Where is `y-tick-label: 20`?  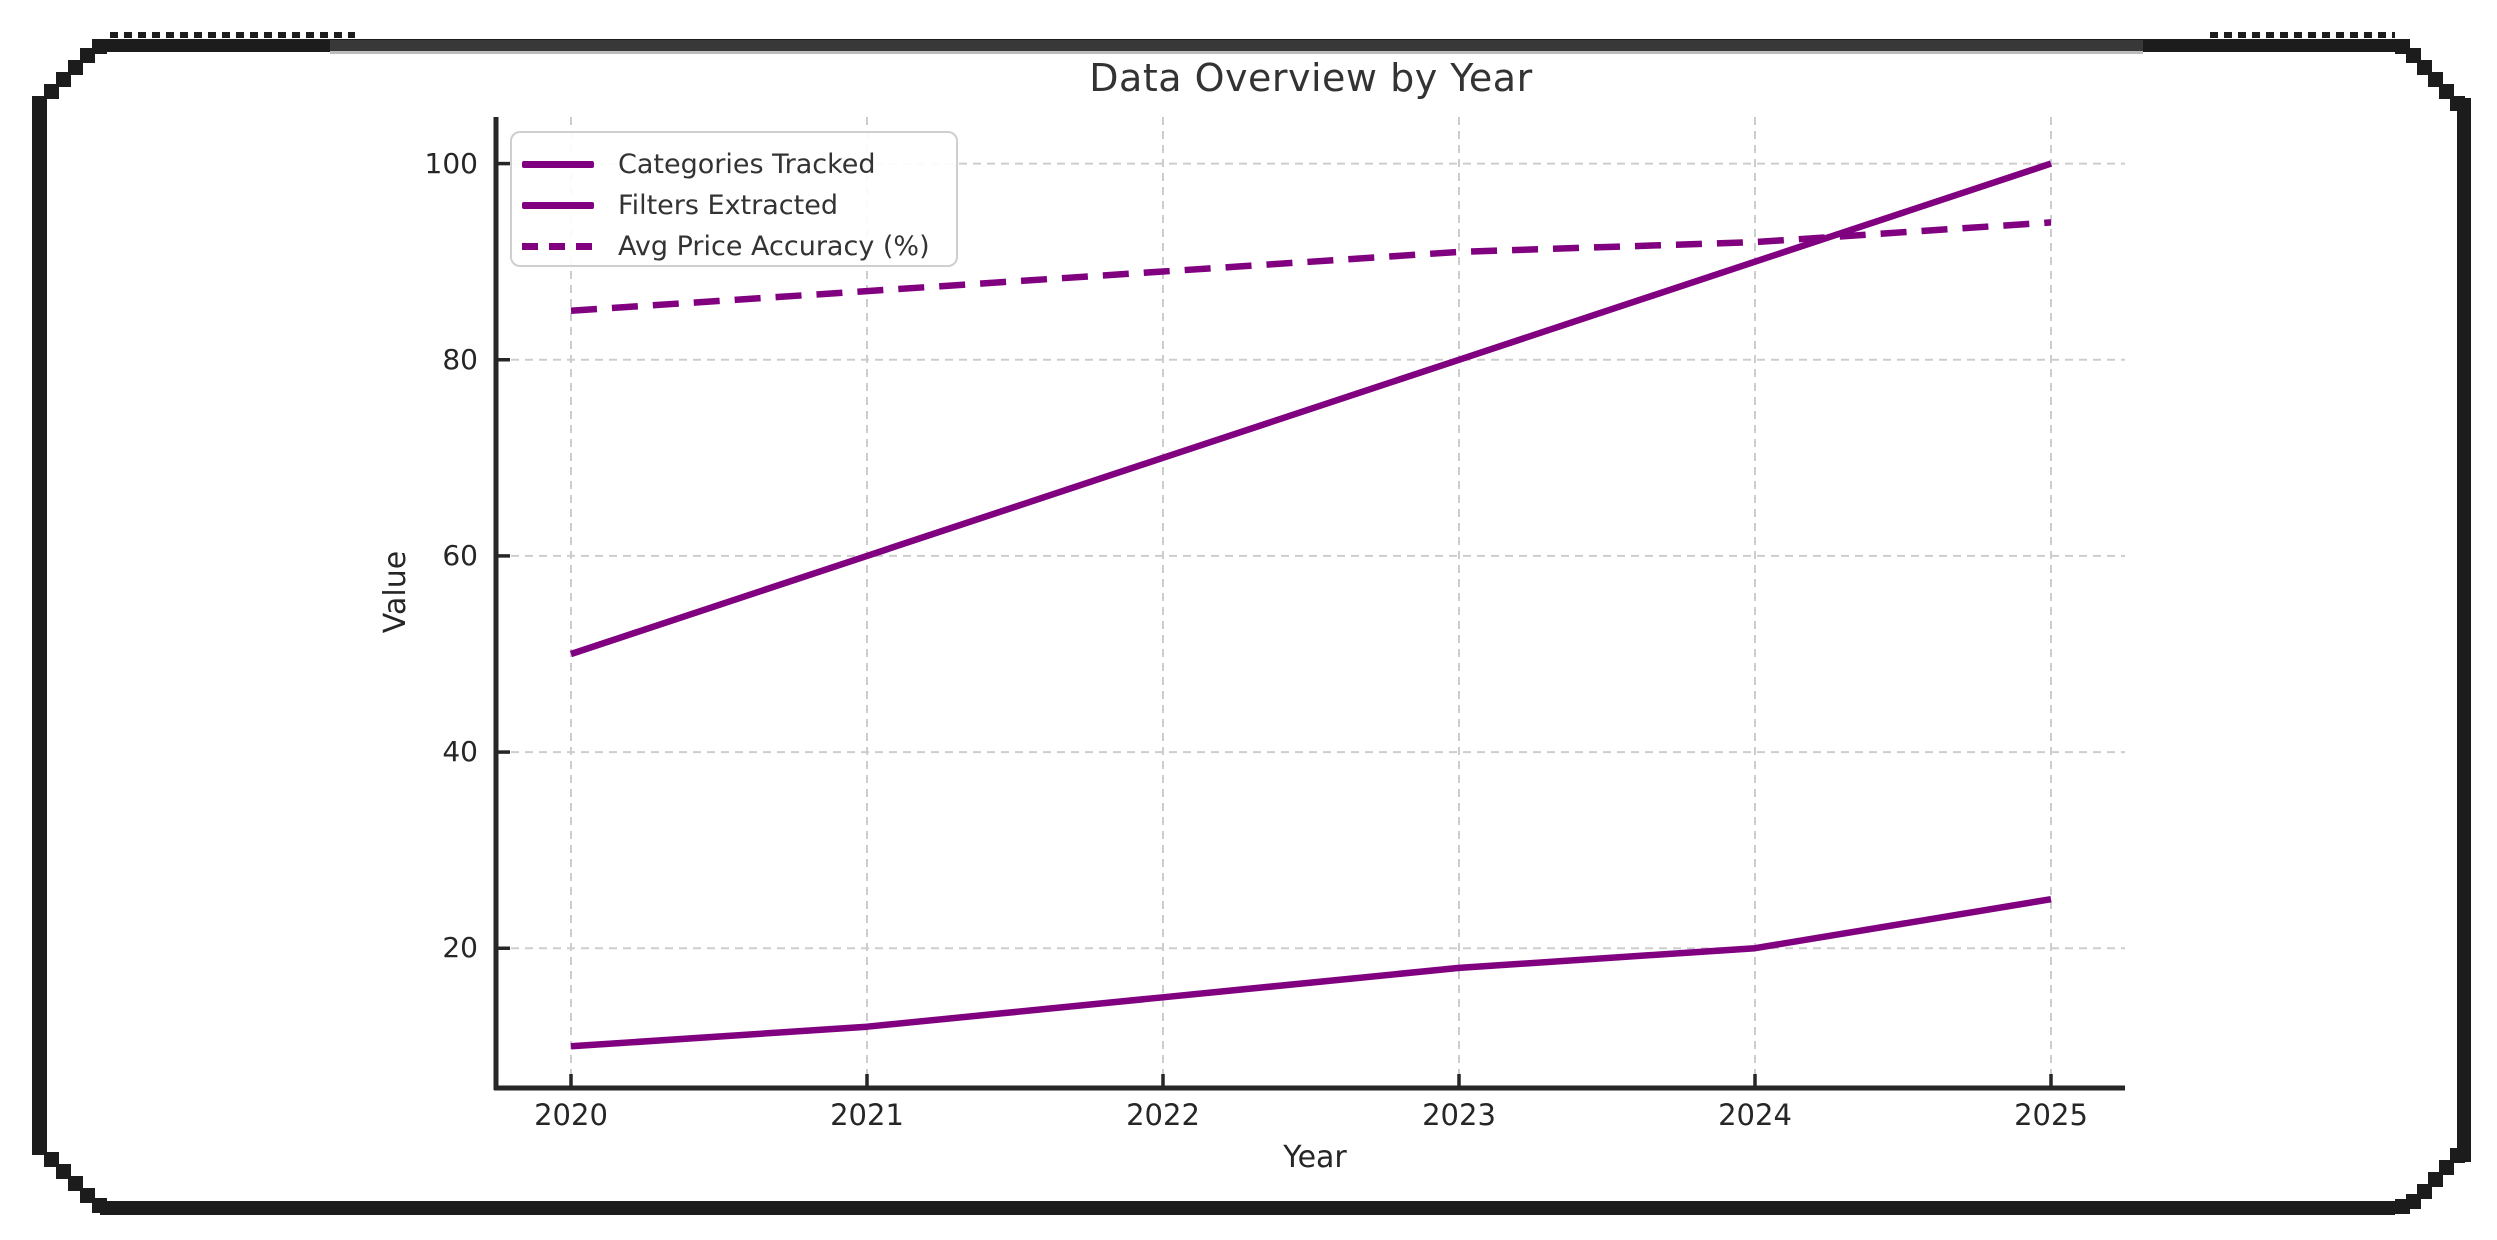
y-tick-label: 20 is located at coordinates (460, 948).